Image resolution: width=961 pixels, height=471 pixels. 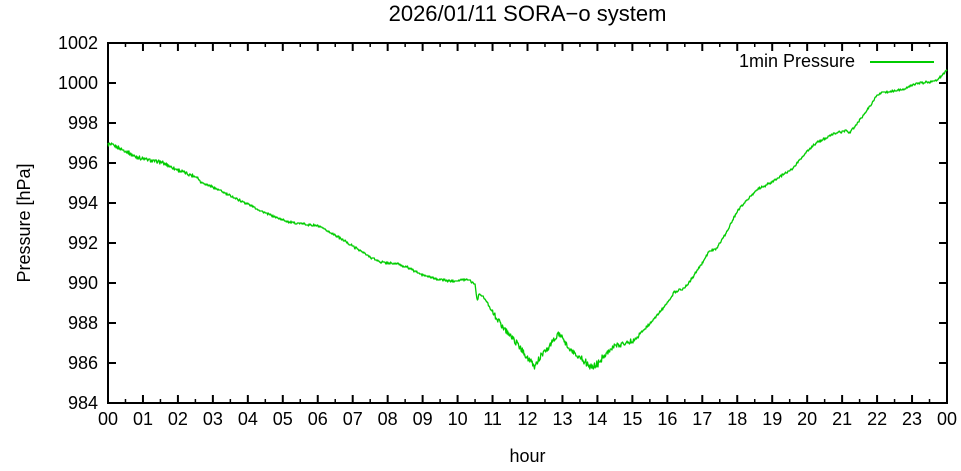 I want to click on x-tick-label: 20, so click(x=807, y=419).